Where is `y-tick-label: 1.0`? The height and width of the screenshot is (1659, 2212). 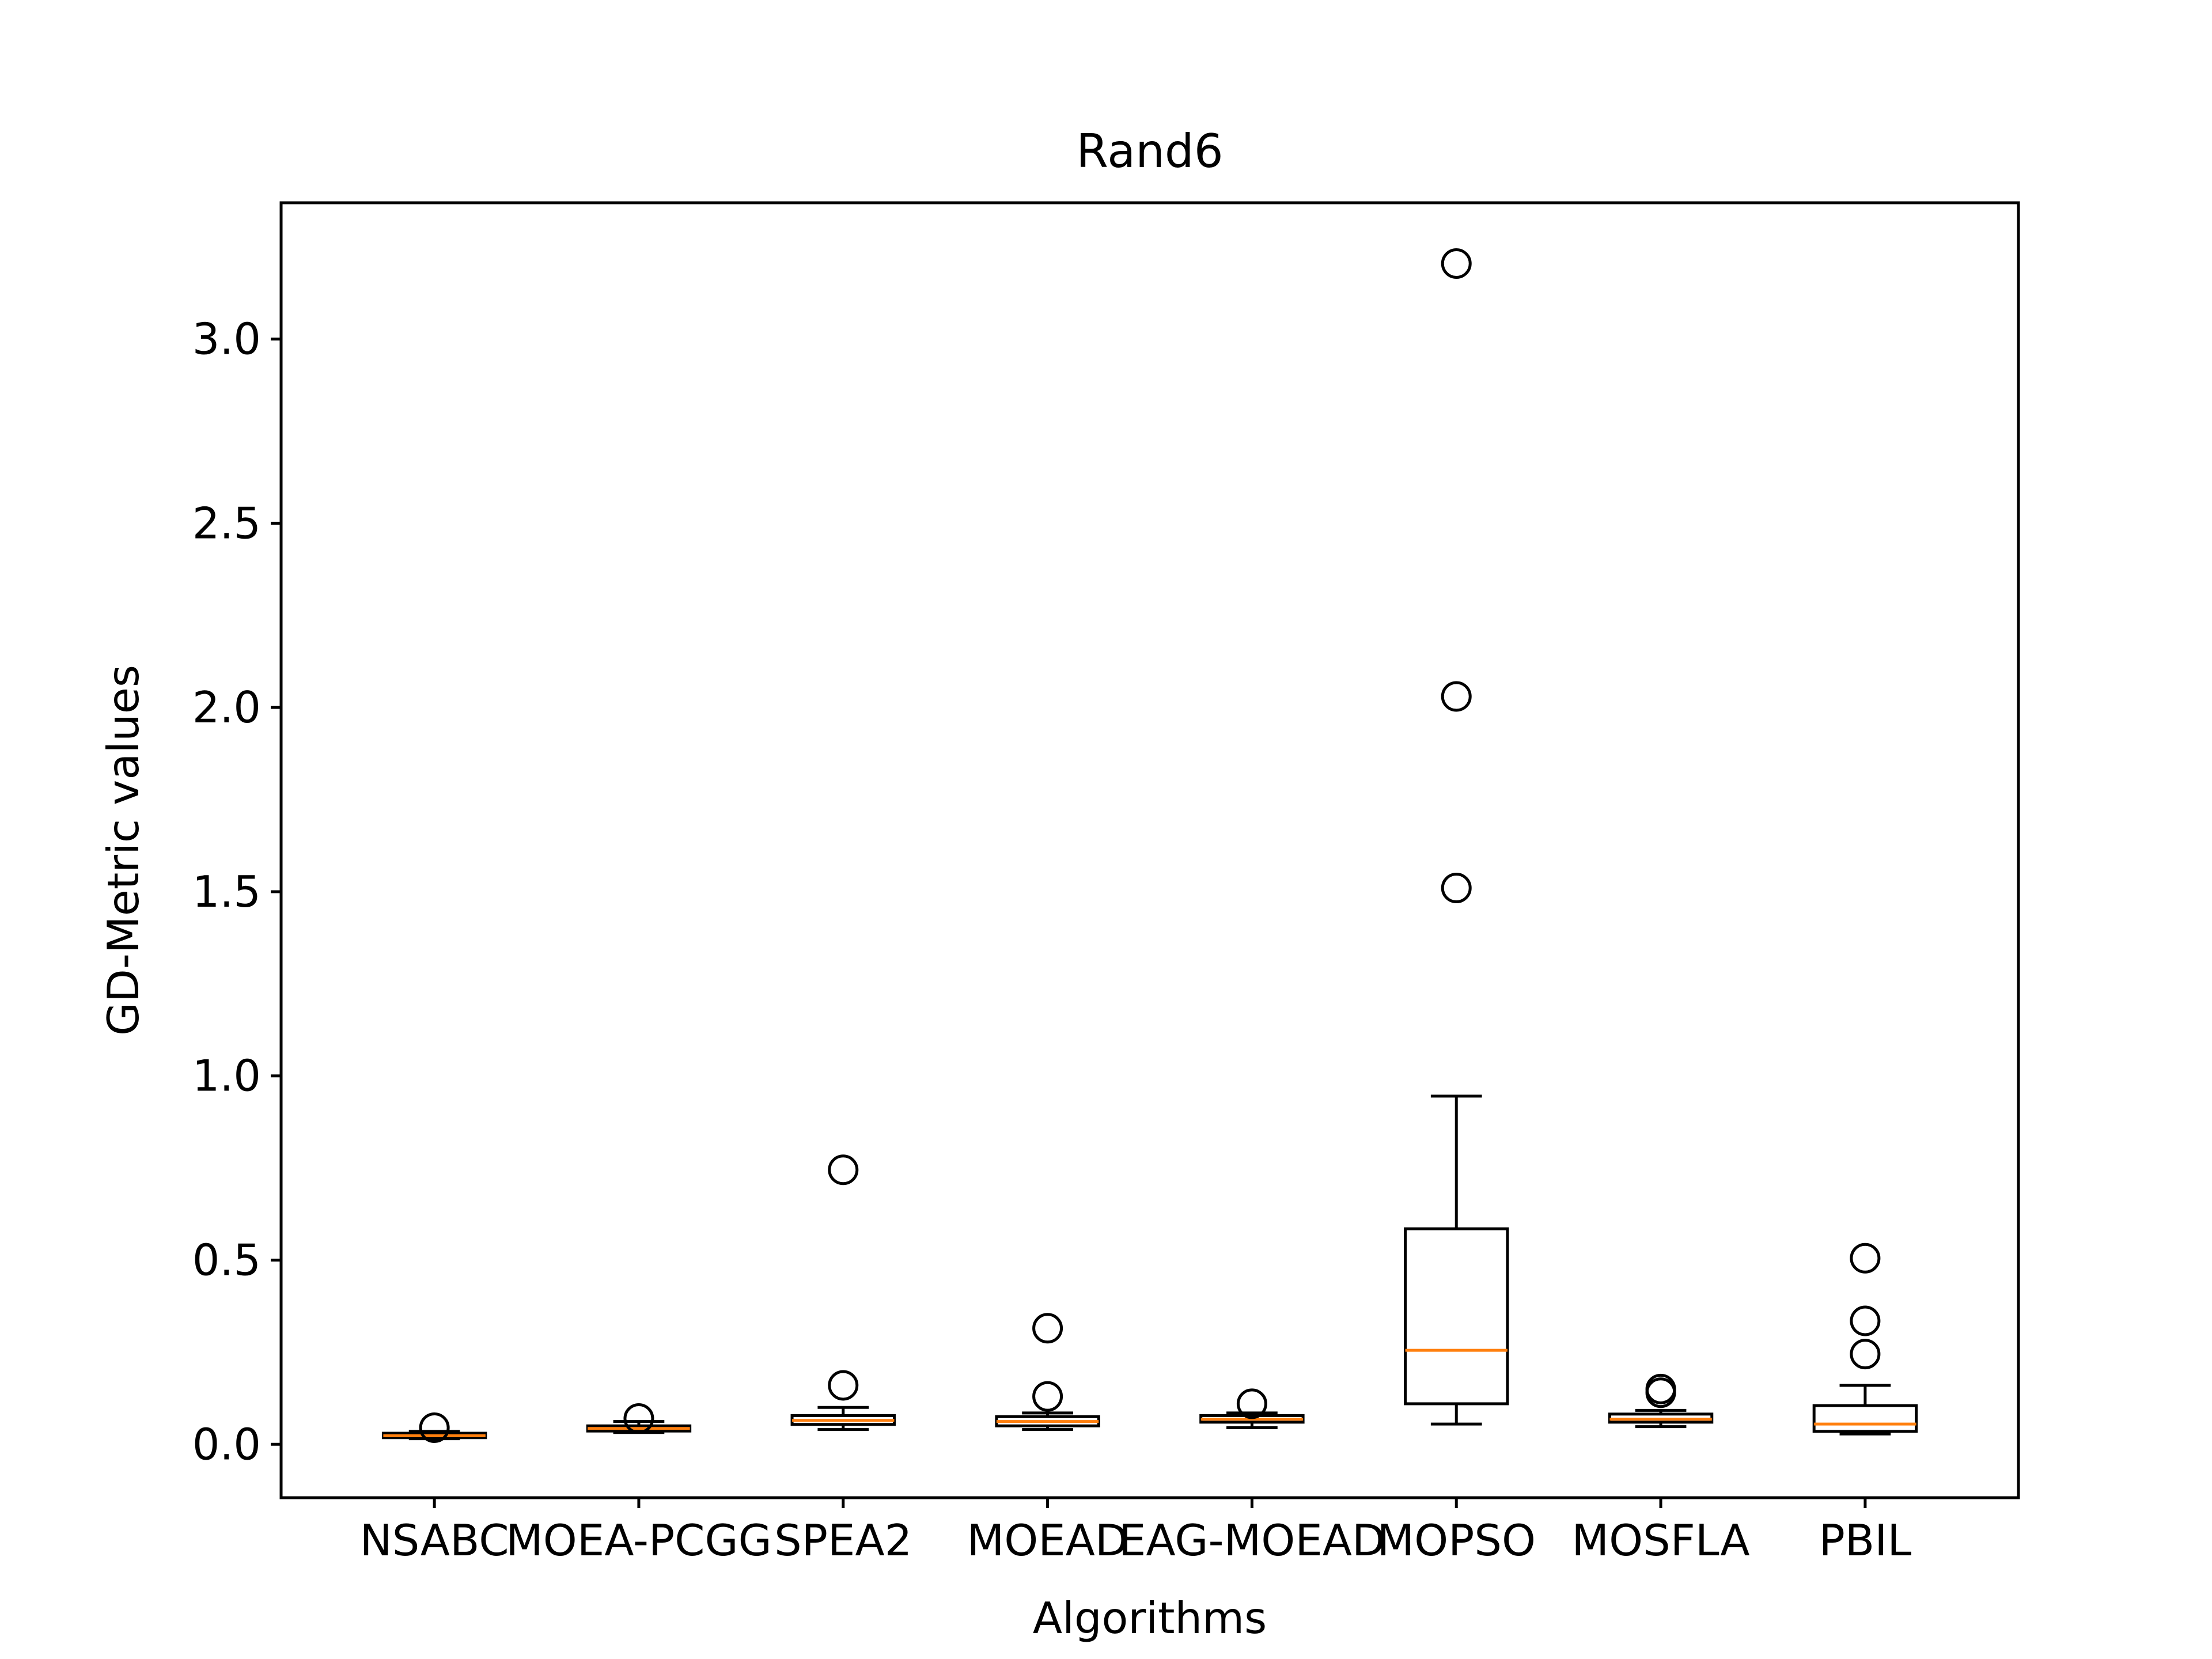 y-tick-label: 1.0 is located at coordinates (226, 1076).